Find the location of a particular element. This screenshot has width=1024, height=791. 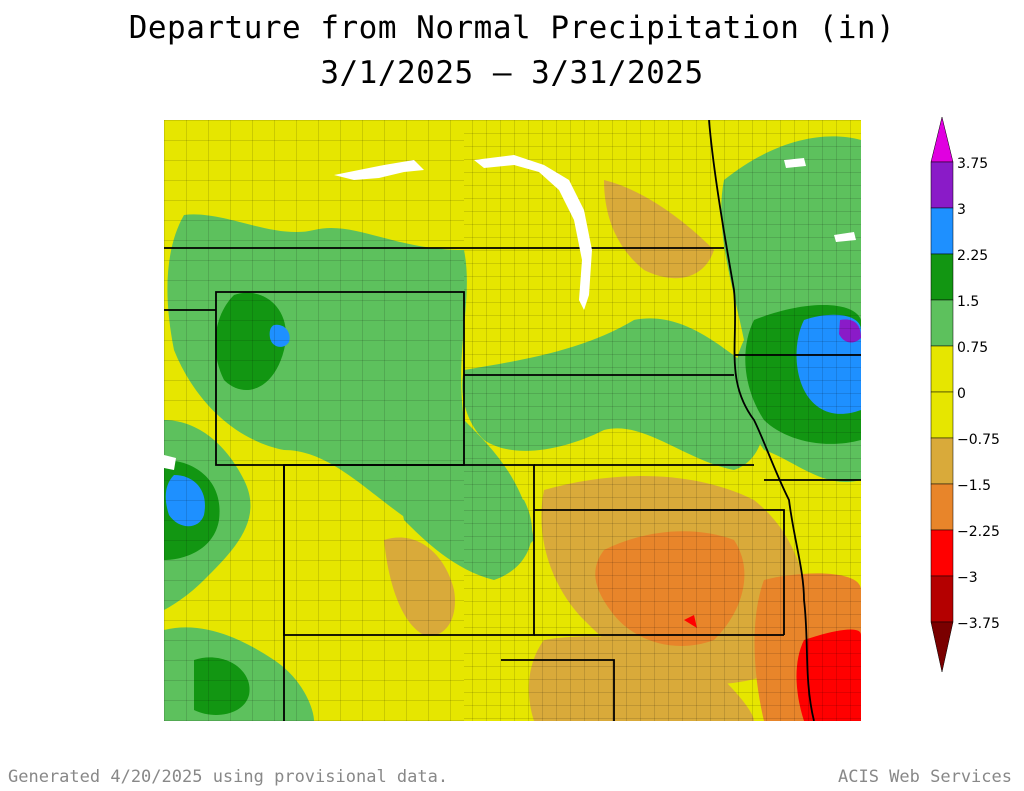

lake-colorado is located at coordinates (170, 462).